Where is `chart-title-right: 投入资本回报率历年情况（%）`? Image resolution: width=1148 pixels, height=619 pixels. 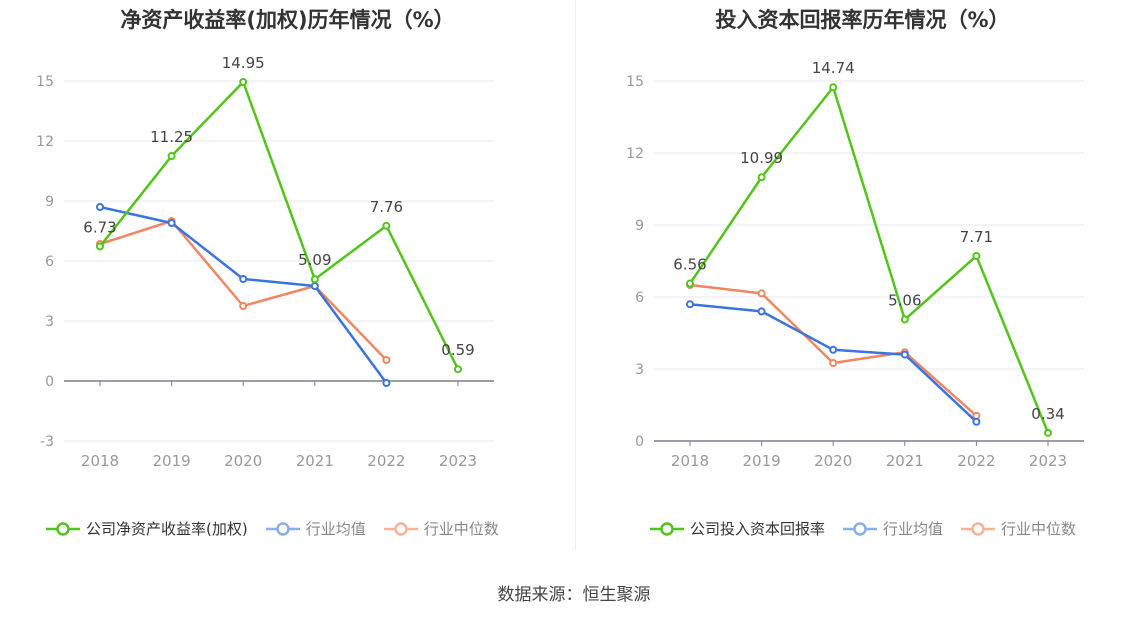 chart-title-right: 投入资本回报率历年情况（%） is located at coordinates (862, 20).